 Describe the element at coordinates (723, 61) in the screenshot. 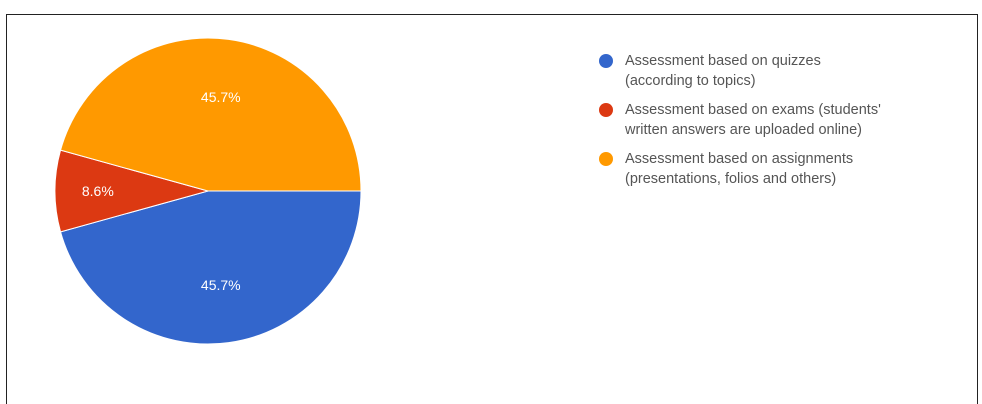

I see `legend-label-line1: Assessment based on quizzes` at that location.